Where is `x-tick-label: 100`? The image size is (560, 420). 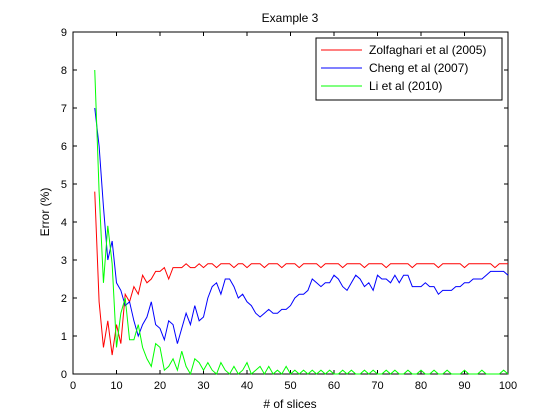 x-tick-label: 100 is located at coordinates (508, 386).